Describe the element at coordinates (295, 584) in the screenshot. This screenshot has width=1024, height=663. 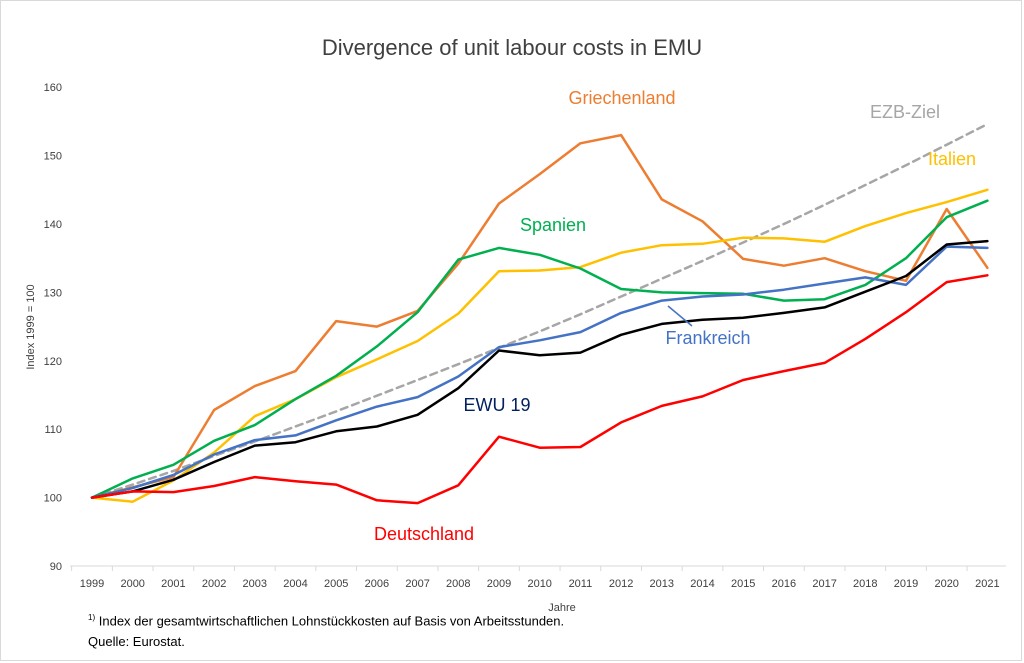
I see `x-tick-label: 2004` at that location.